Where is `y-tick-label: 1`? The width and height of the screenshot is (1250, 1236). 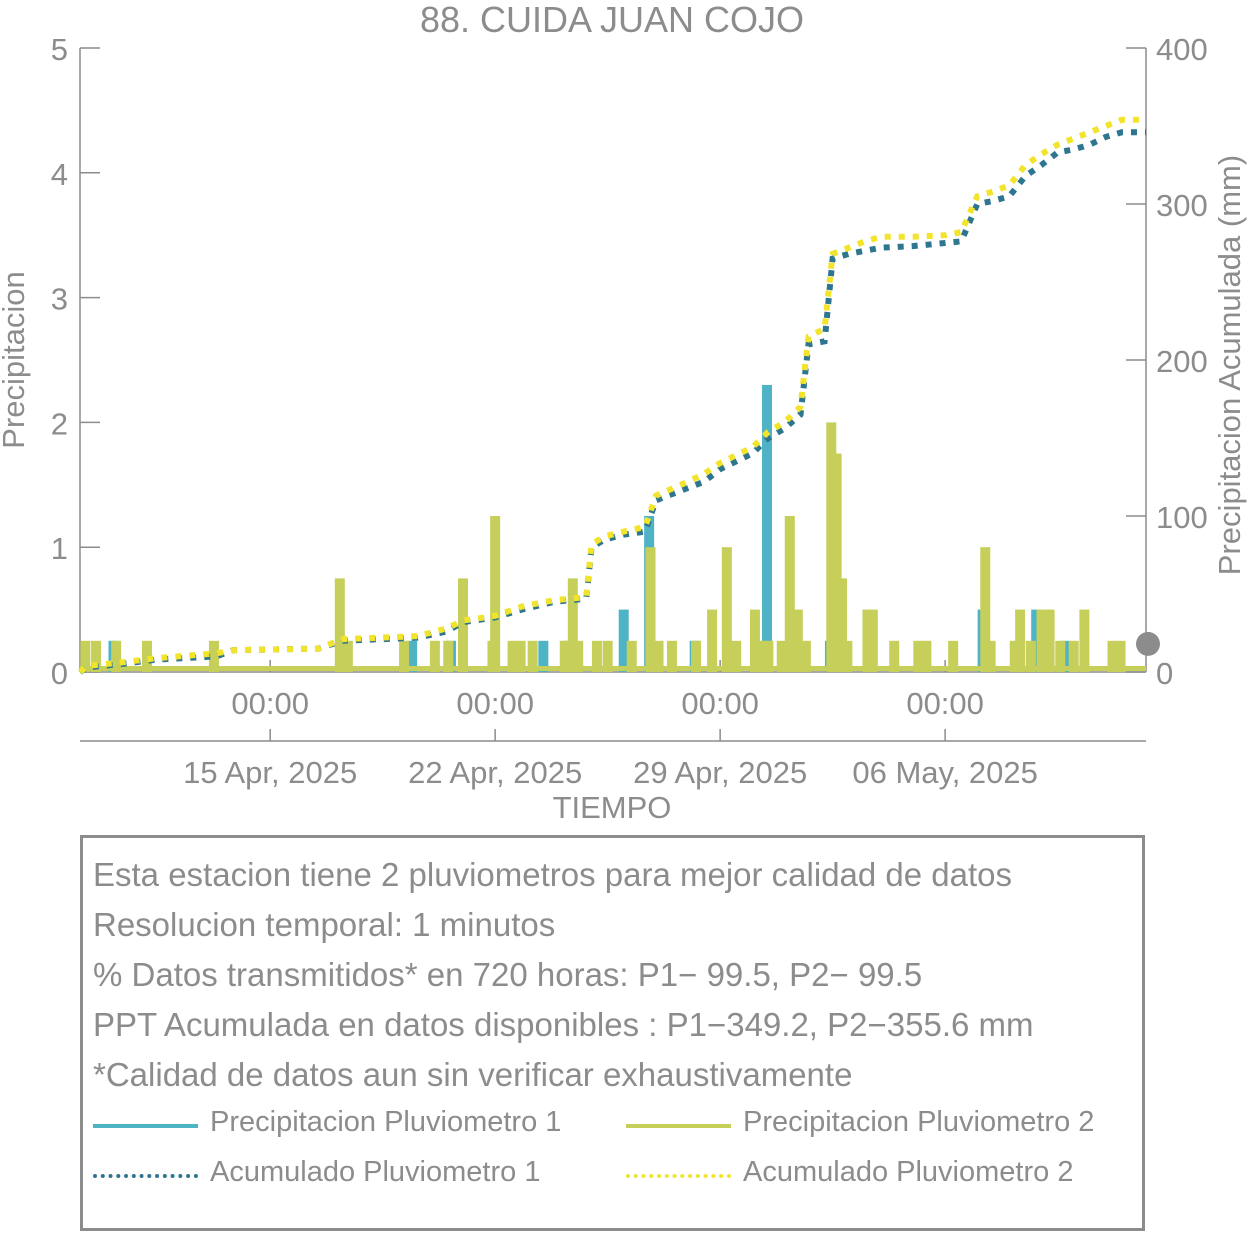 y-tick-label: 1 is located at coordinates (59, 548).